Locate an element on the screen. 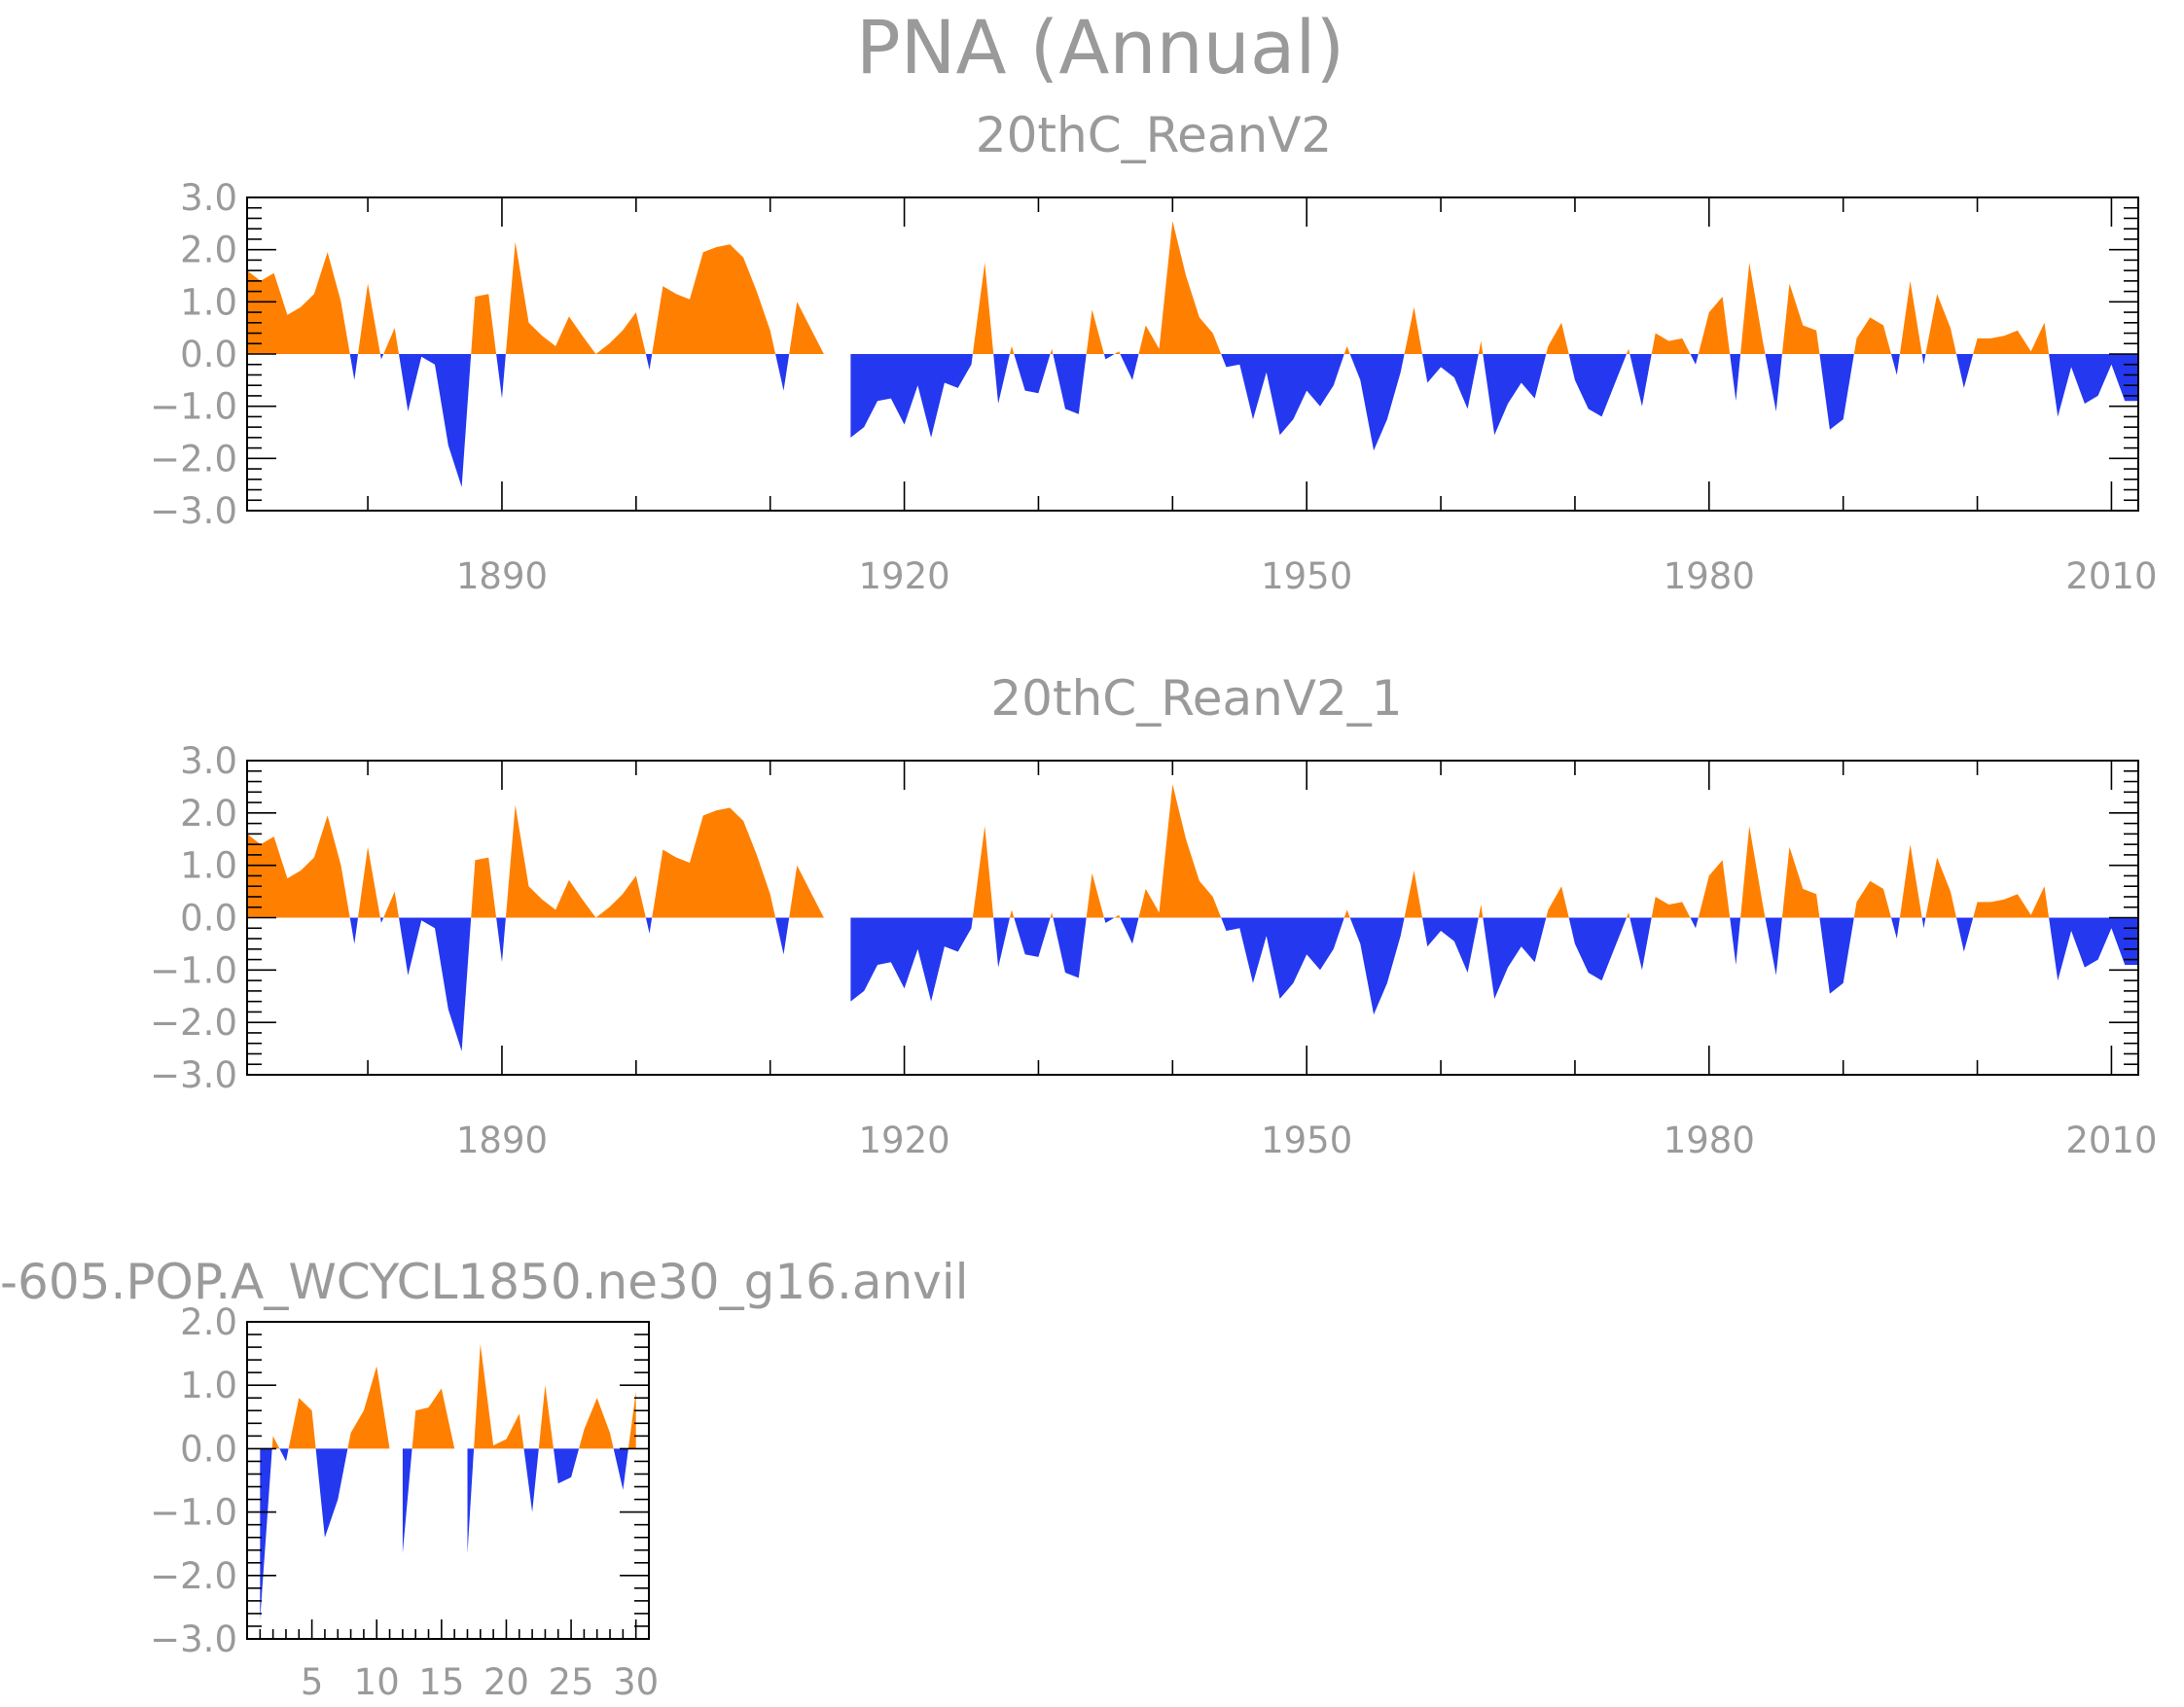 This screenshot has width=2184, height=1707. panel-3-title: -605.POP.A_WCYCL1850.ne30_g16.anvil is located at coordinates (484, 1282).